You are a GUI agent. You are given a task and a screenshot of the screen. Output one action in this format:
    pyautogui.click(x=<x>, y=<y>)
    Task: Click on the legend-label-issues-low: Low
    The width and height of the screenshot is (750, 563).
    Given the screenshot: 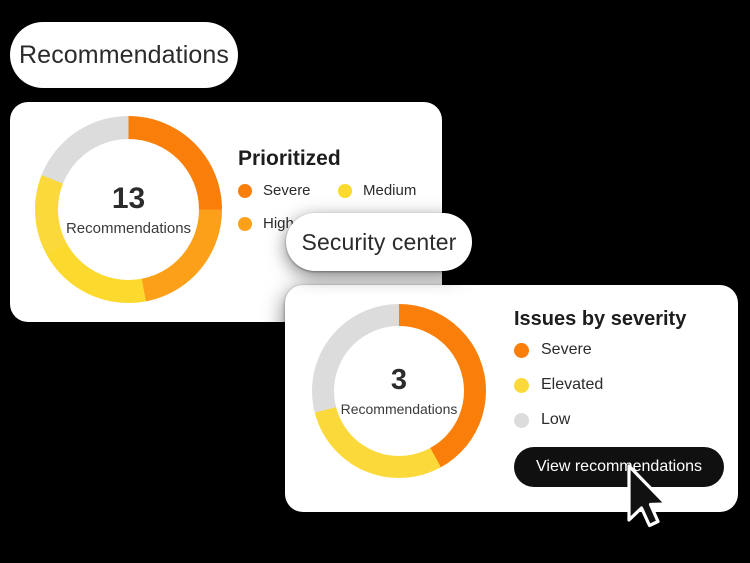 What is the action you would take?
    pyautogui.click(x=556, y=419)
    